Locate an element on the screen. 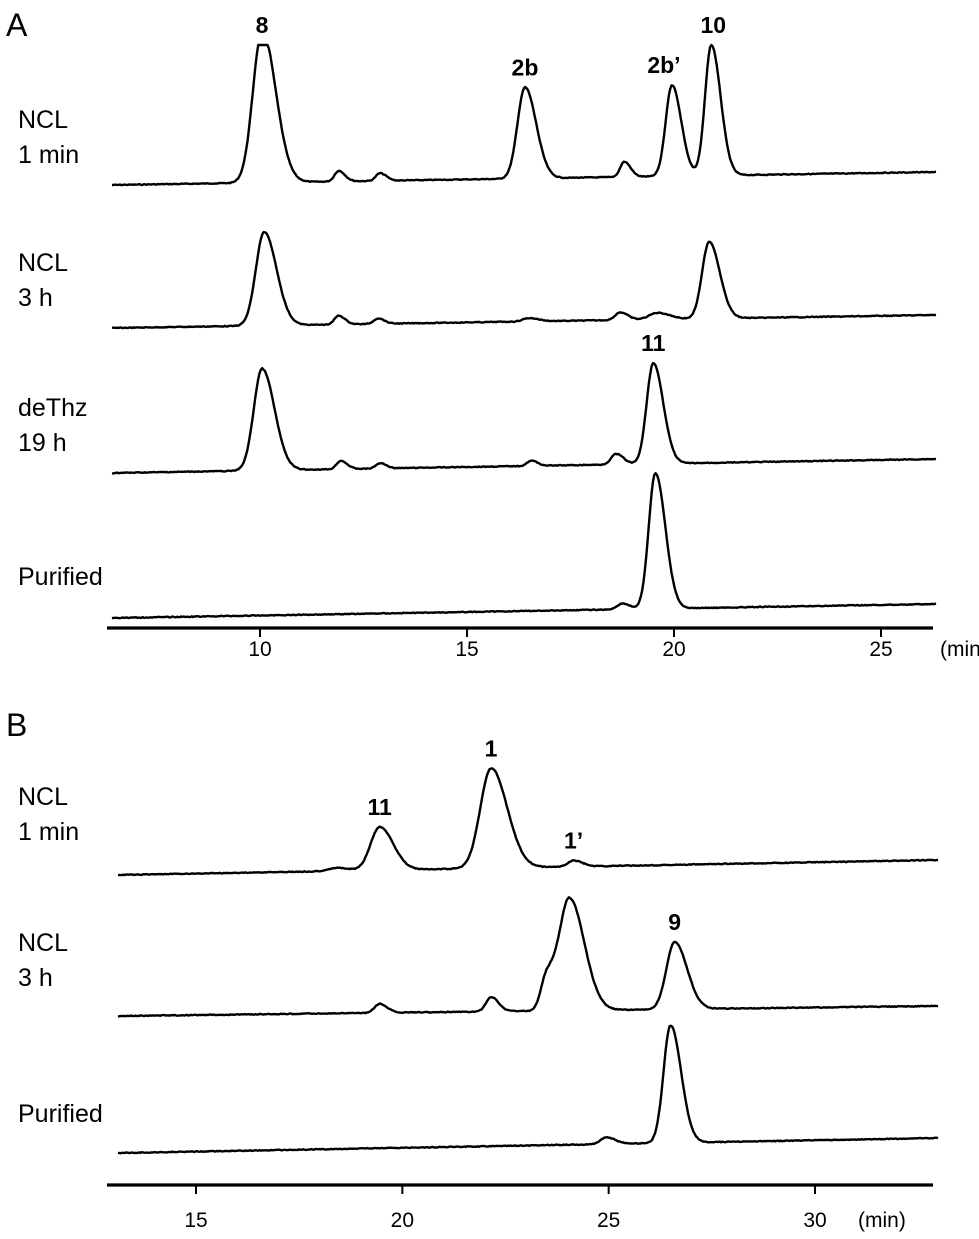 Image resolution: width=979 pixels, height=1239 pixels. trace-label: deThz is located at coordinates (52, 408).